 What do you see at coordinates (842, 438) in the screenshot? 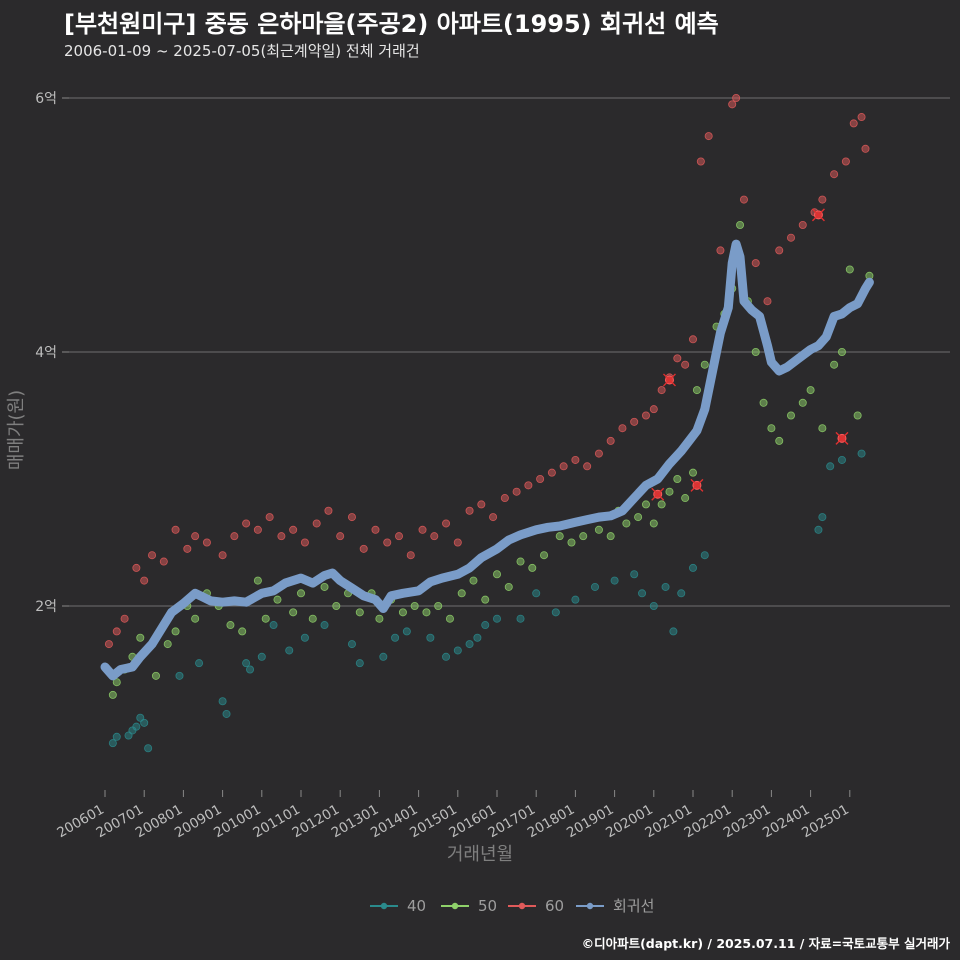
I see `highlight-x-mark` at bounding box center [842, 438].